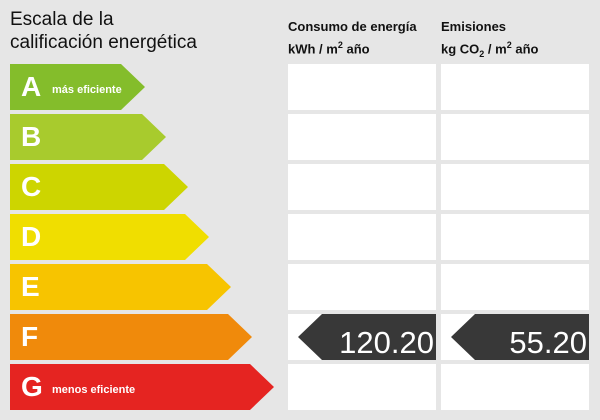 The image size is (600, 420). I want to click on rating-letter-f: F, so click(30, 336).